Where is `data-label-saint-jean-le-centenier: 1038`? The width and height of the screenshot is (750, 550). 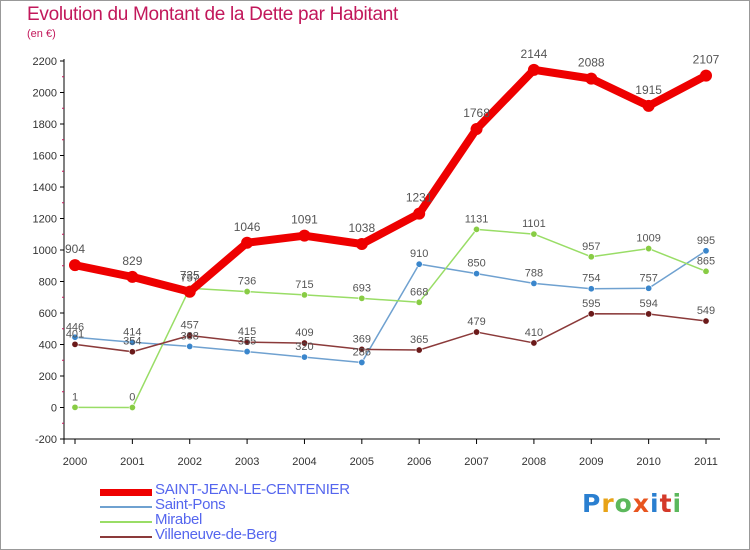
data-label-saint-jean-le-centenier: 1038 is located at coordinates (361, 228).